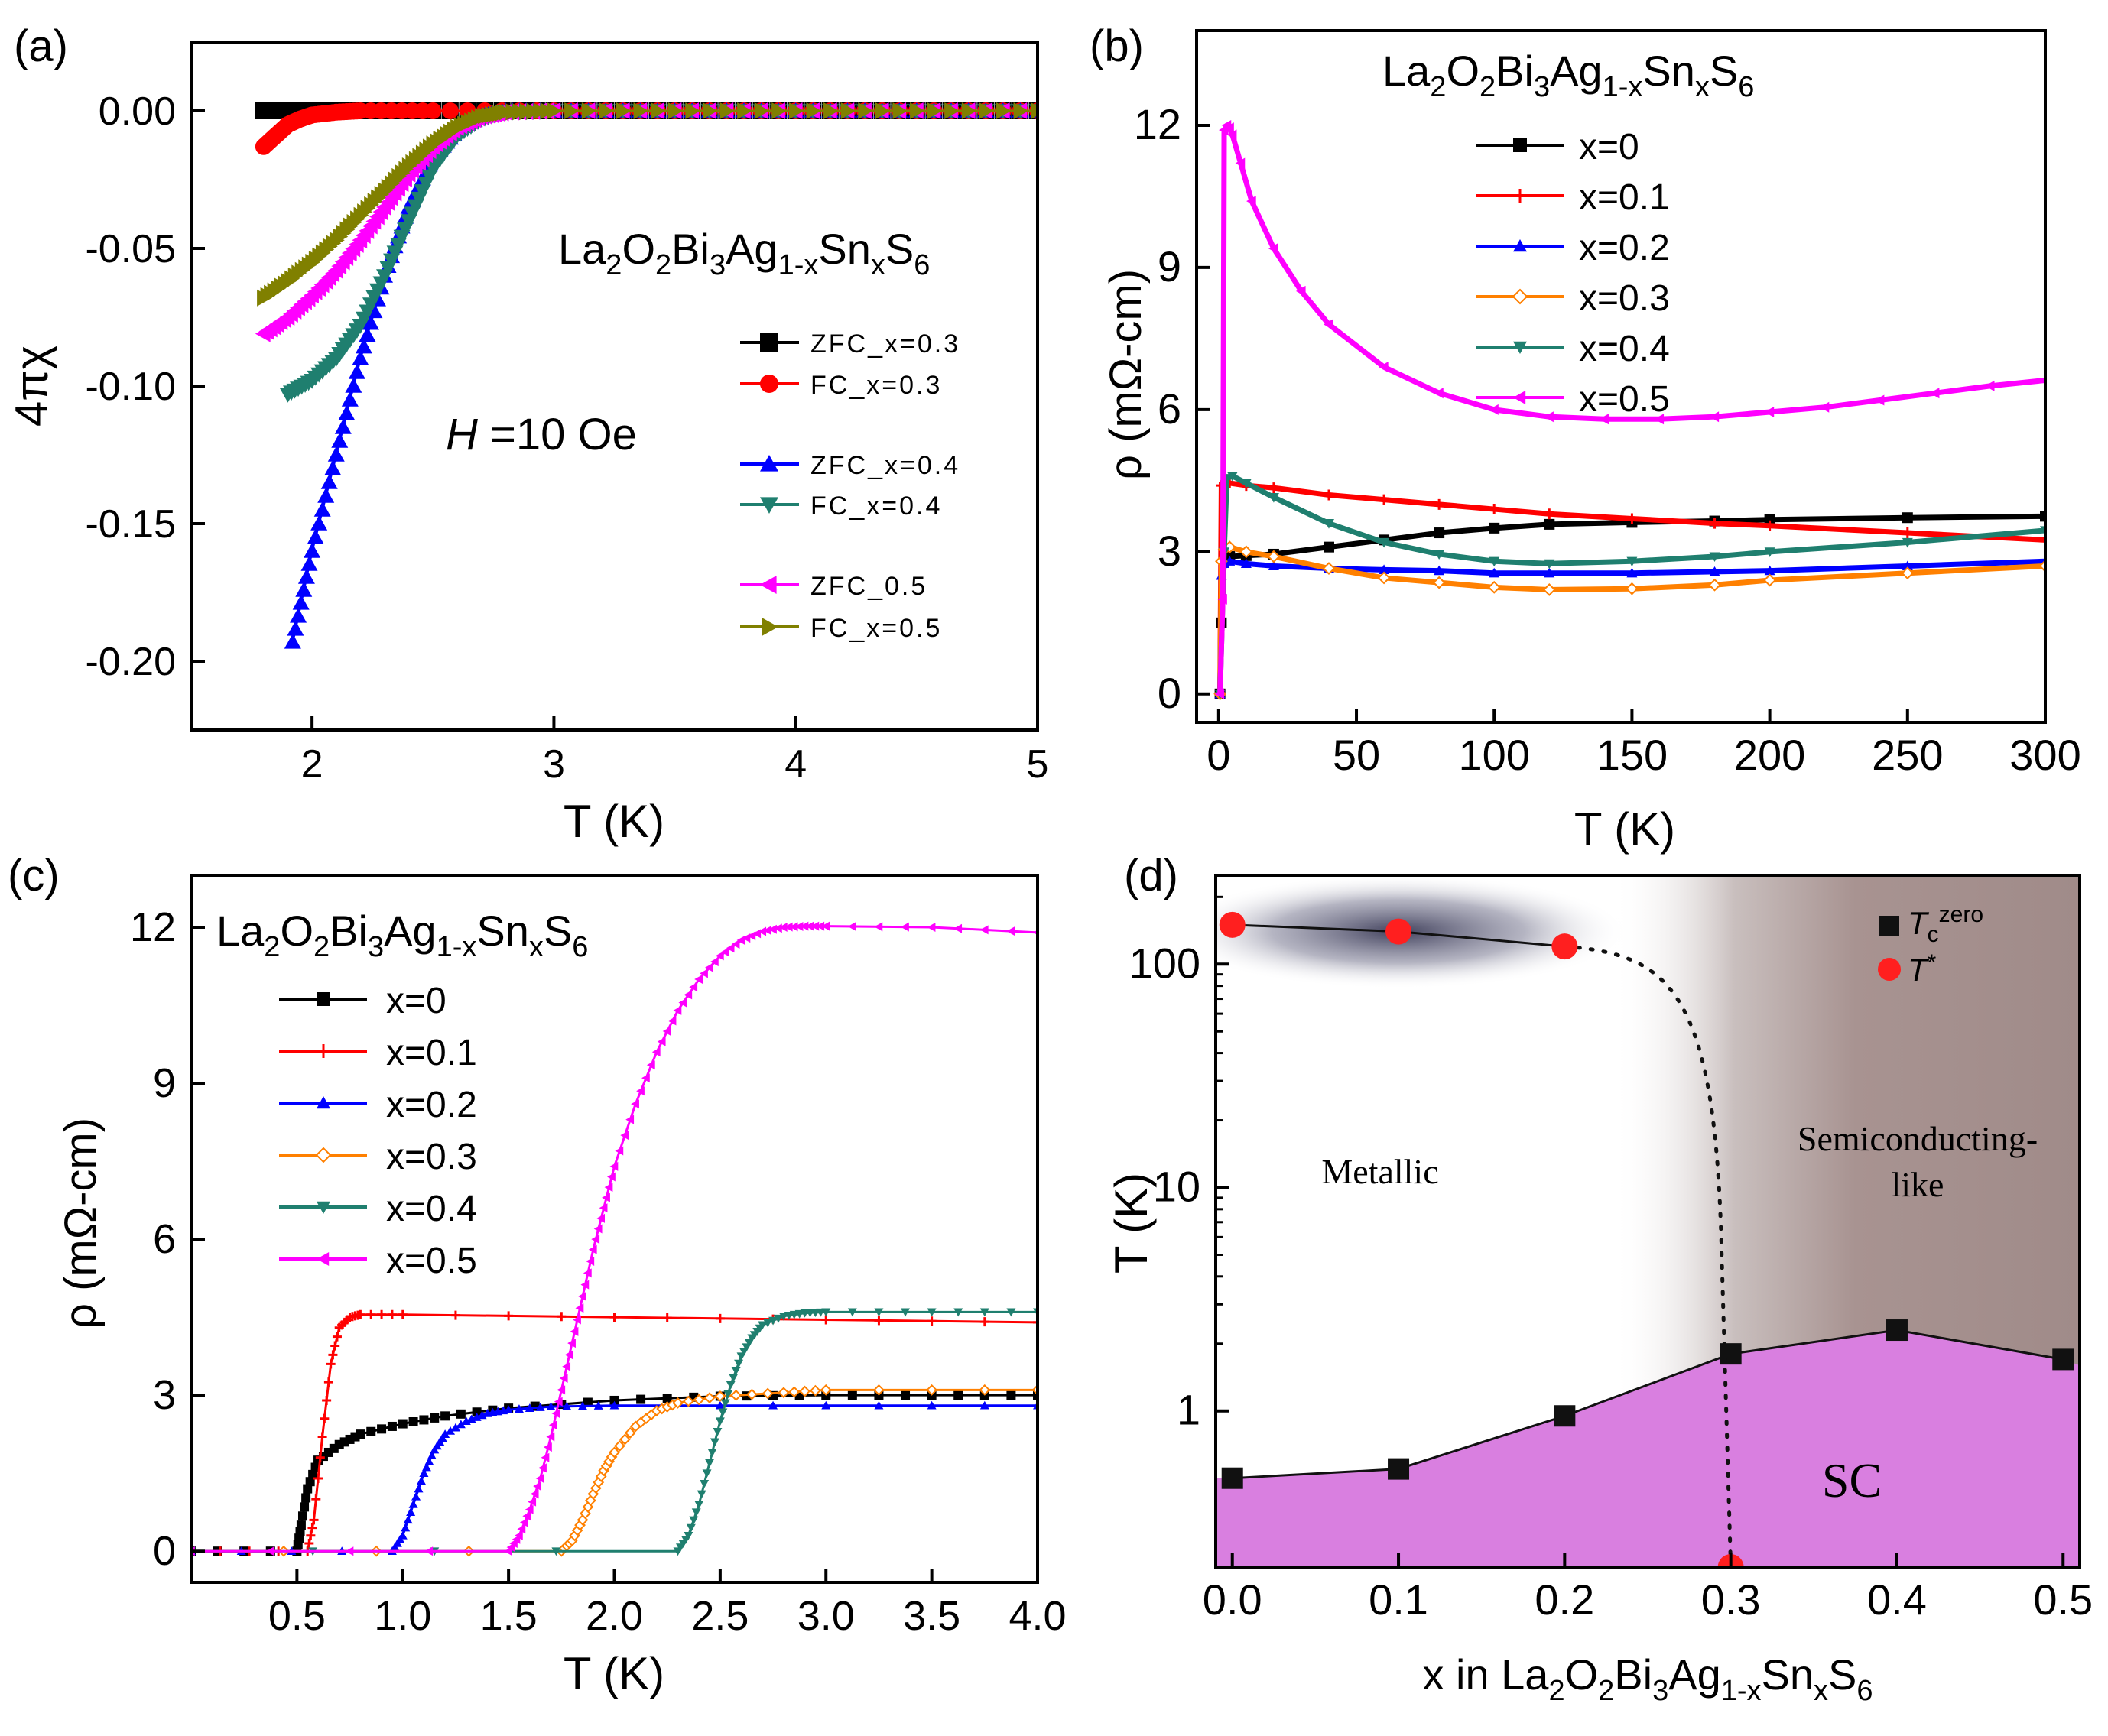 This screenshot has height=1736, width=2108. I want to click on panel-d-xtick-label: 0.3, so click(1731, 1599).